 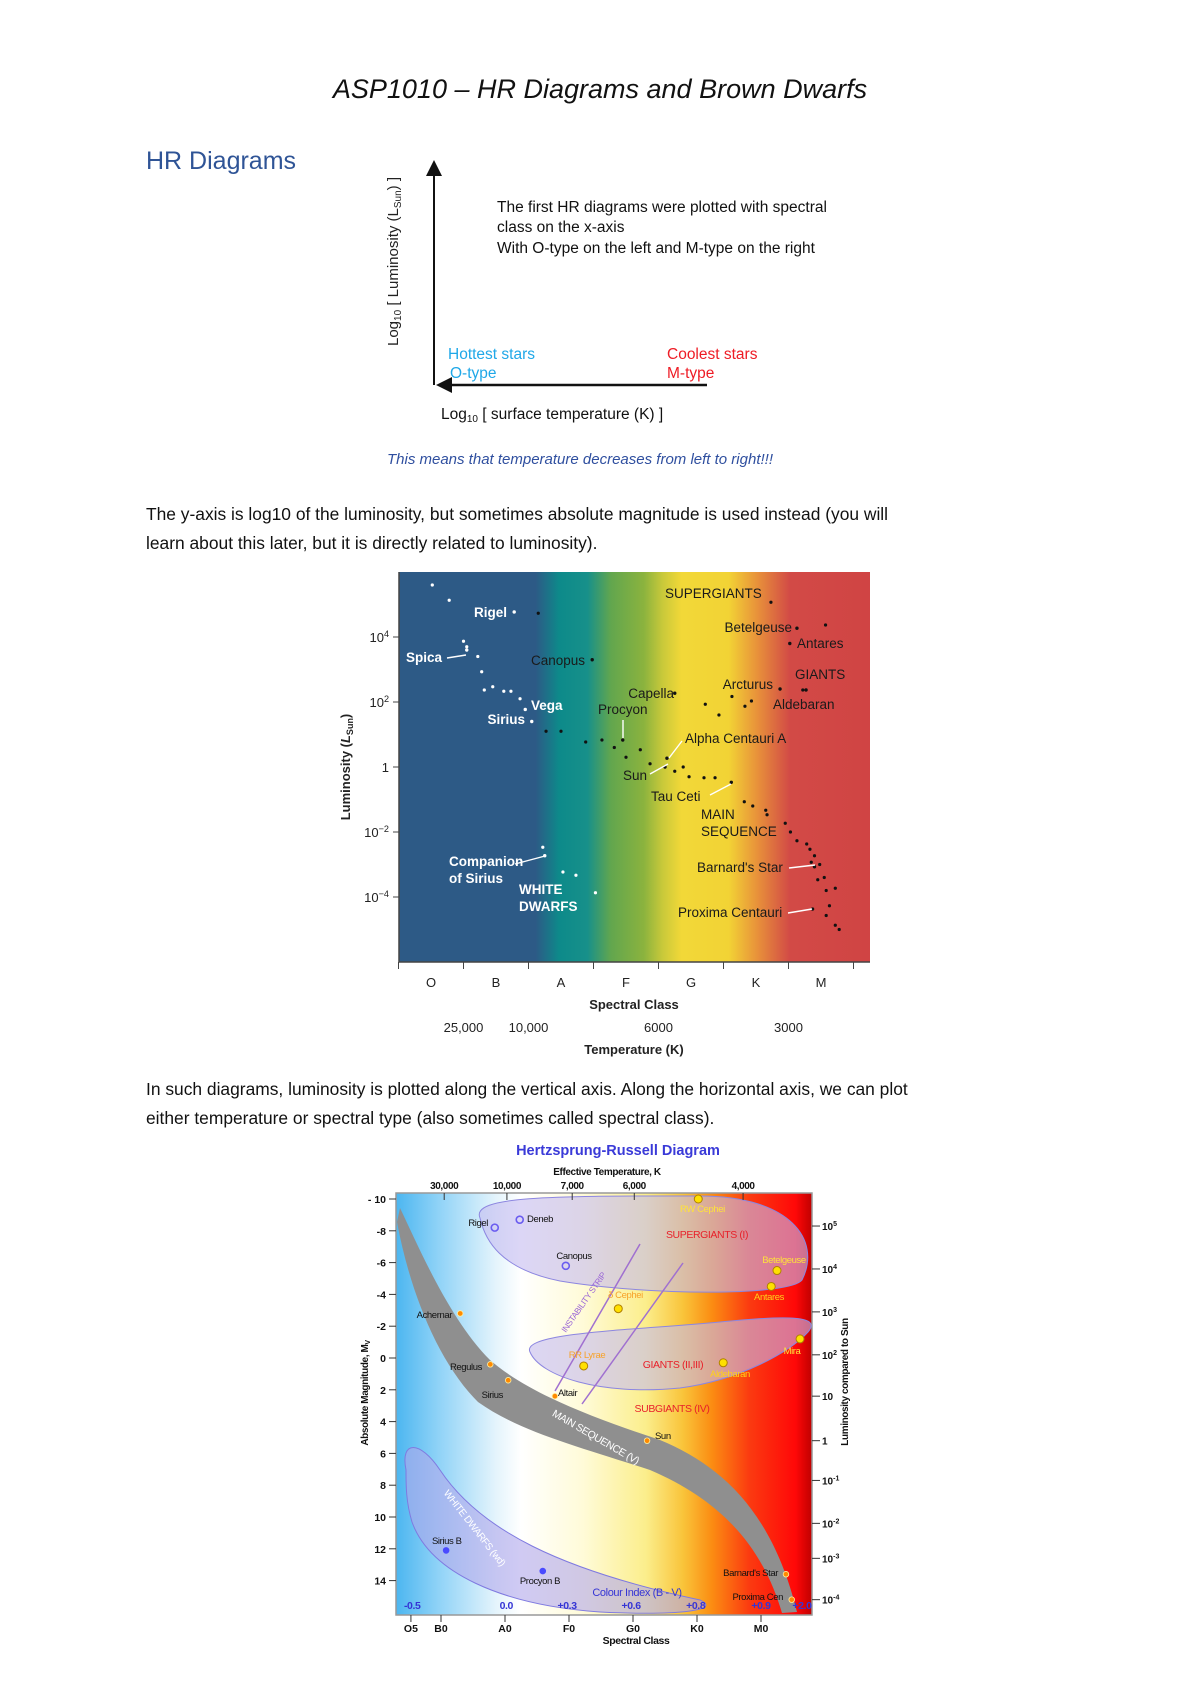 I want to click on star-label: Capella, so click(x=651, y=693).